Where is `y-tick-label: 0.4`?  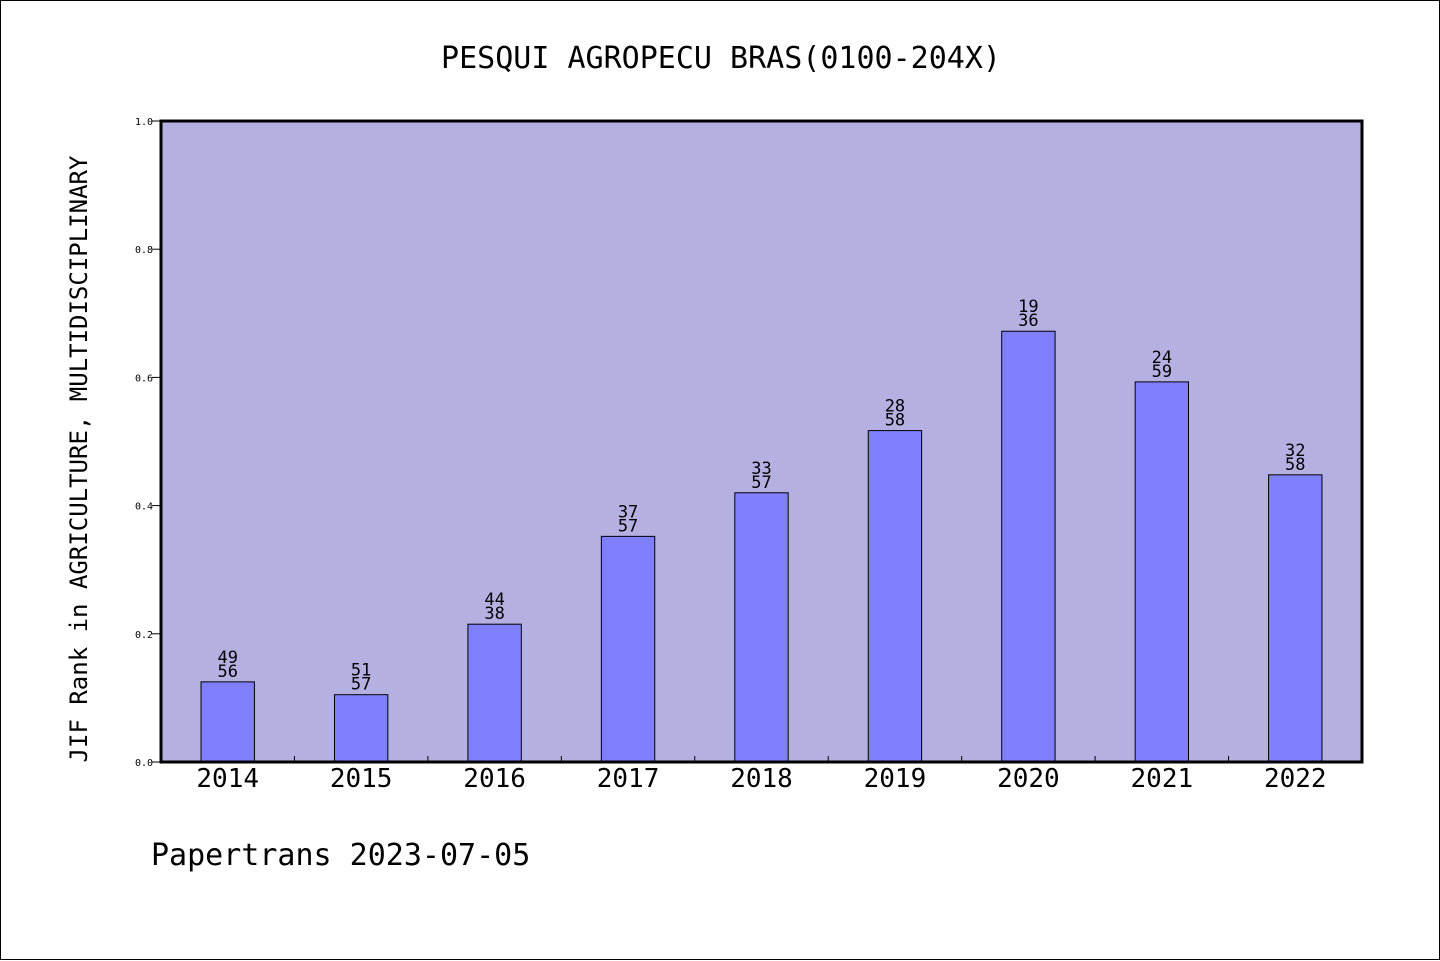
y-tick-label: 0.4 is located at coordinates (144, 507).